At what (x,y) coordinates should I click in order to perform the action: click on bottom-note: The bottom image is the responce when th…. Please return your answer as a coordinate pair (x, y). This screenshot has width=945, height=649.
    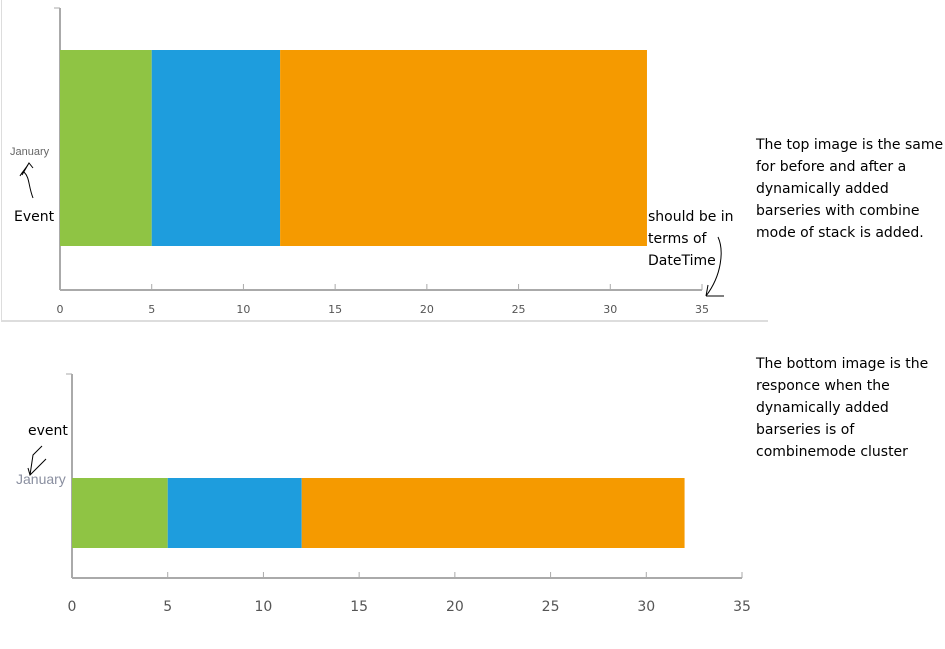
    Looking at the image, I should click on (842, 408).